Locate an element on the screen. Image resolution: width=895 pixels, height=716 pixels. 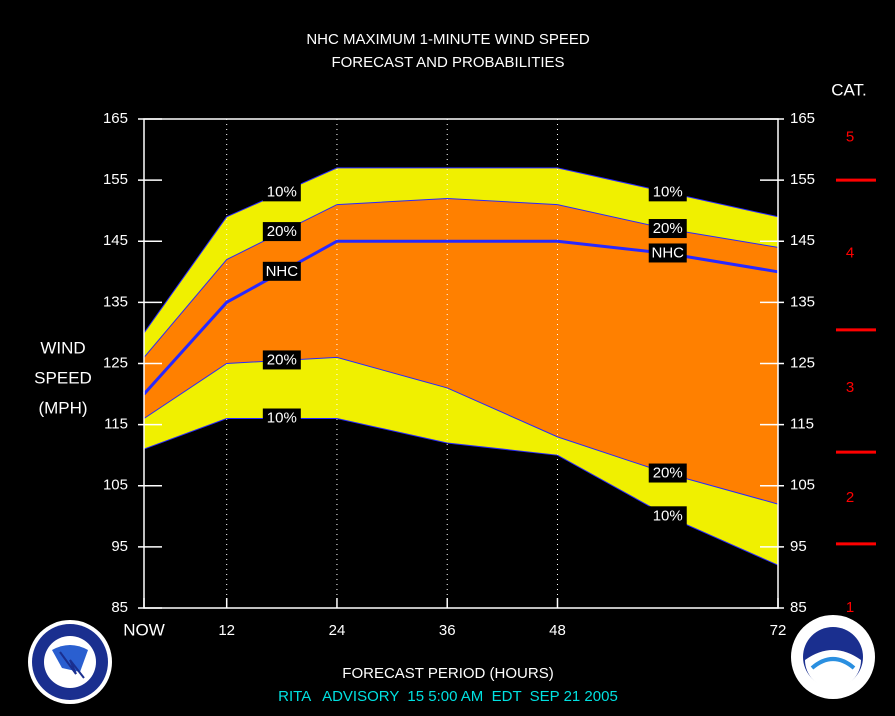
x-tick-label: 36 is located at coordinates (447, 630).